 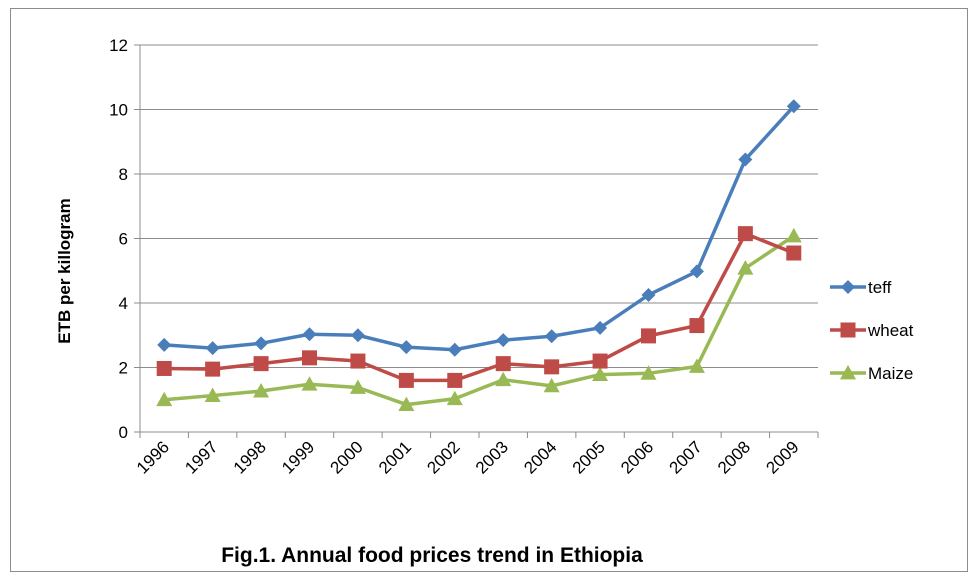 What do you see at coordinates (880, 287) in the screenshot?
I see `legend-label: teff` at bounding box center [880, 287].